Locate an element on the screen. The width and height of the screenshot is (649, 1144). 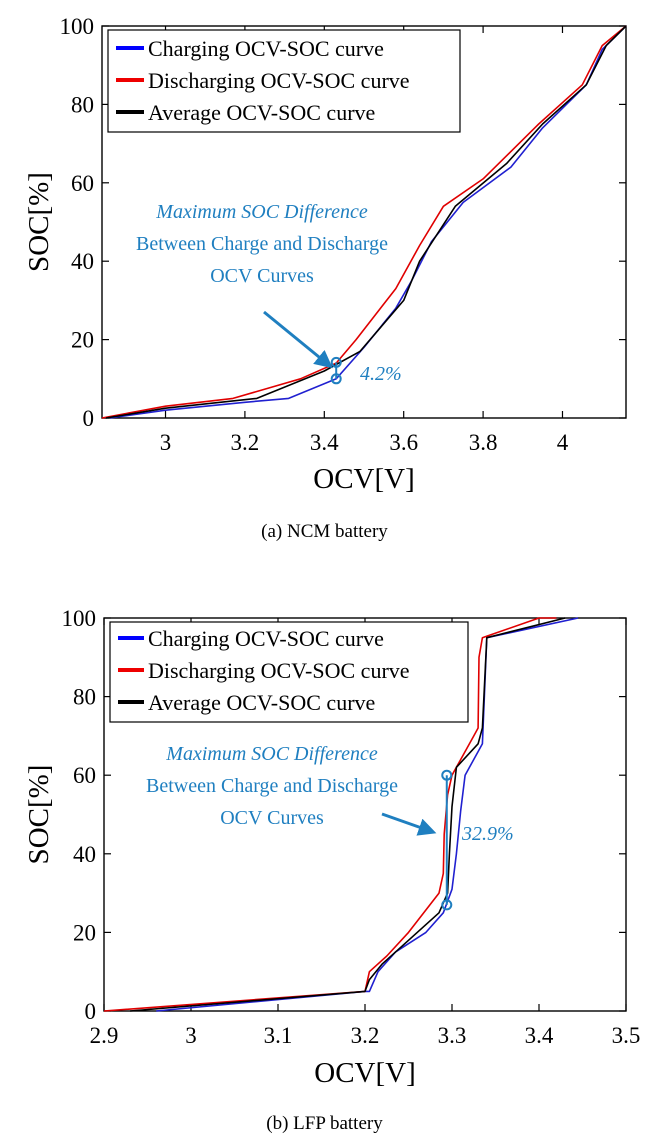
x-tick-label: 3.3 is located at coordinates (452, 1035).